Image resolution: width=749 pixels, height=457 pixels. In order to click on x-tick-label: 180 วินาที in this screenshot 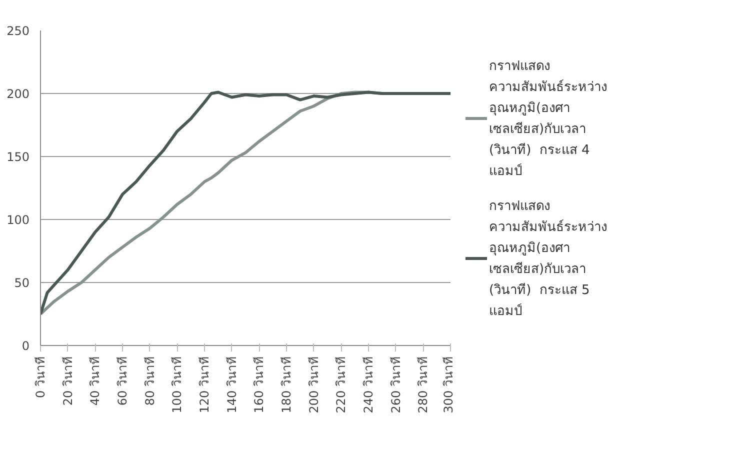, I will do `click(287, 385)`.